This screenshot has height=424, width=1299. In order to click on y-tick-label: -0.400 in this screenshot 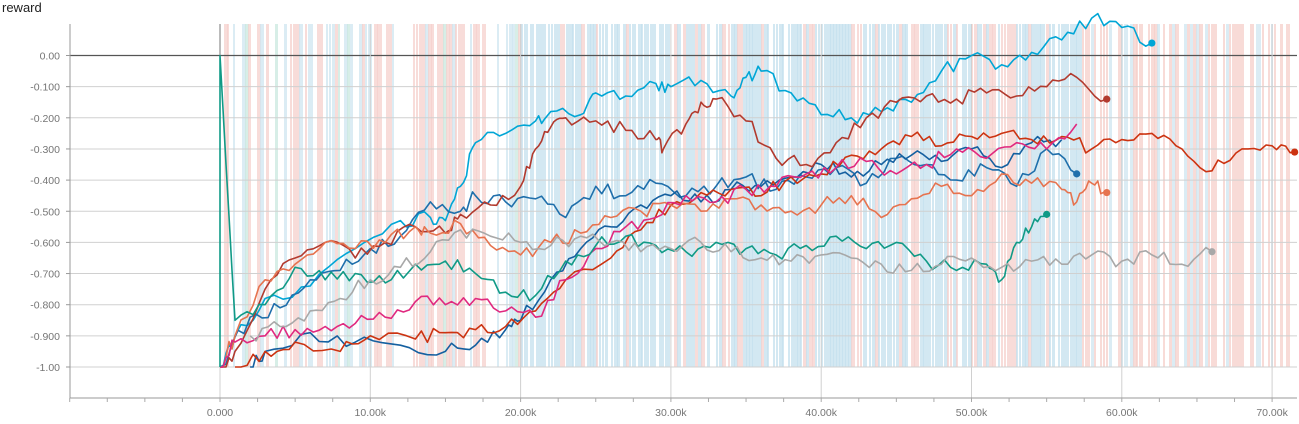, I will do `click(45, 181)`.